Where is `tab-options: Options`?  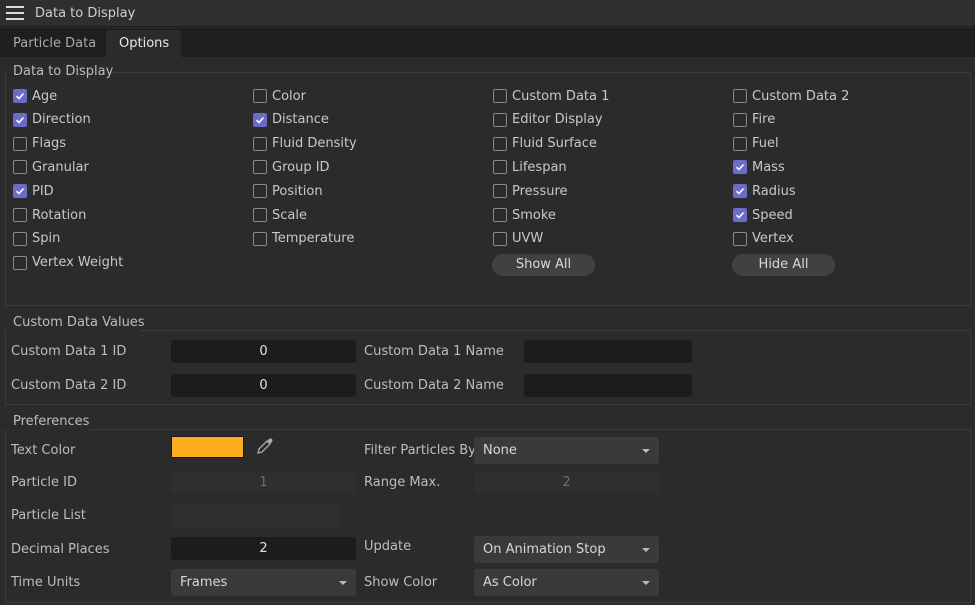 tab-options: Options is located at coordinates (143, 43).